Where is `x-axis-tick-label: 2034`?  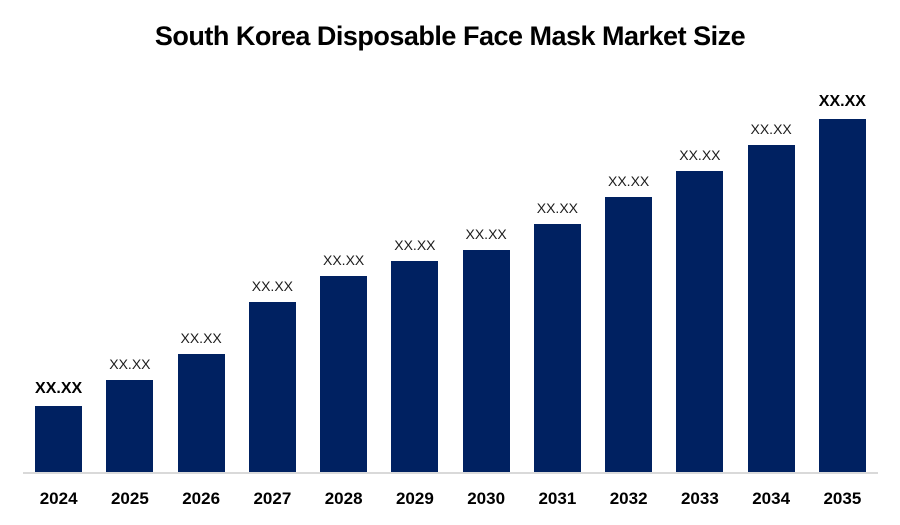
x-axis-tick-label: 2034 is located at coordinates (771, 498).